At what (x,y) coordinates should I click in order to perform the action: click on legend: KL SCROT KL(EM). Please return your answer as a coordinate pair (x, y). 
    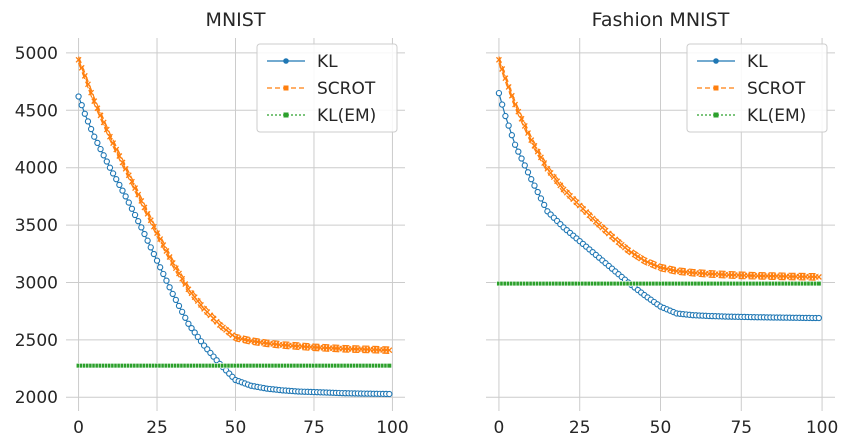
    Looking at the image, I should click on (327, 88).